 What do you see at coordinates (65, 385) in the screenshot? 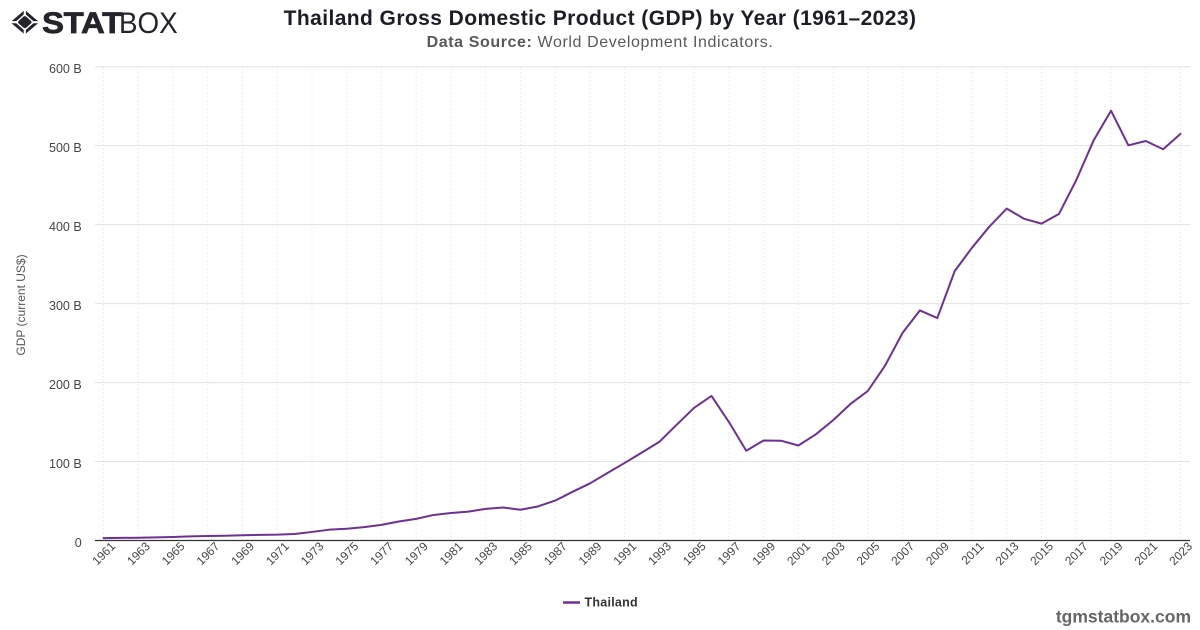
I see `svg-text: 200 B` at bounding box center [65, 385].